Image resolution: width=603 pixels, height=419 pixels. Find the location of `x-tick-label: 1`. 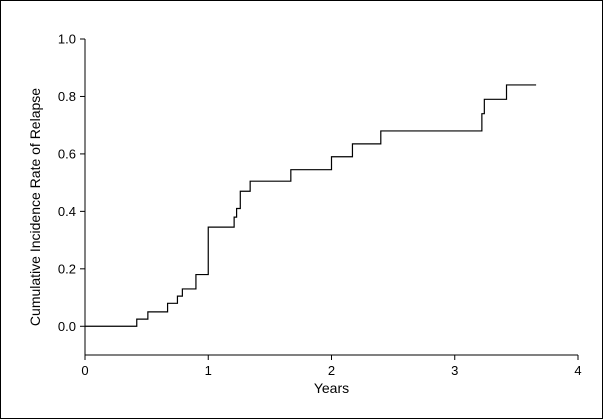

x-tick-label: 1 is located at coordinates (208, 370).